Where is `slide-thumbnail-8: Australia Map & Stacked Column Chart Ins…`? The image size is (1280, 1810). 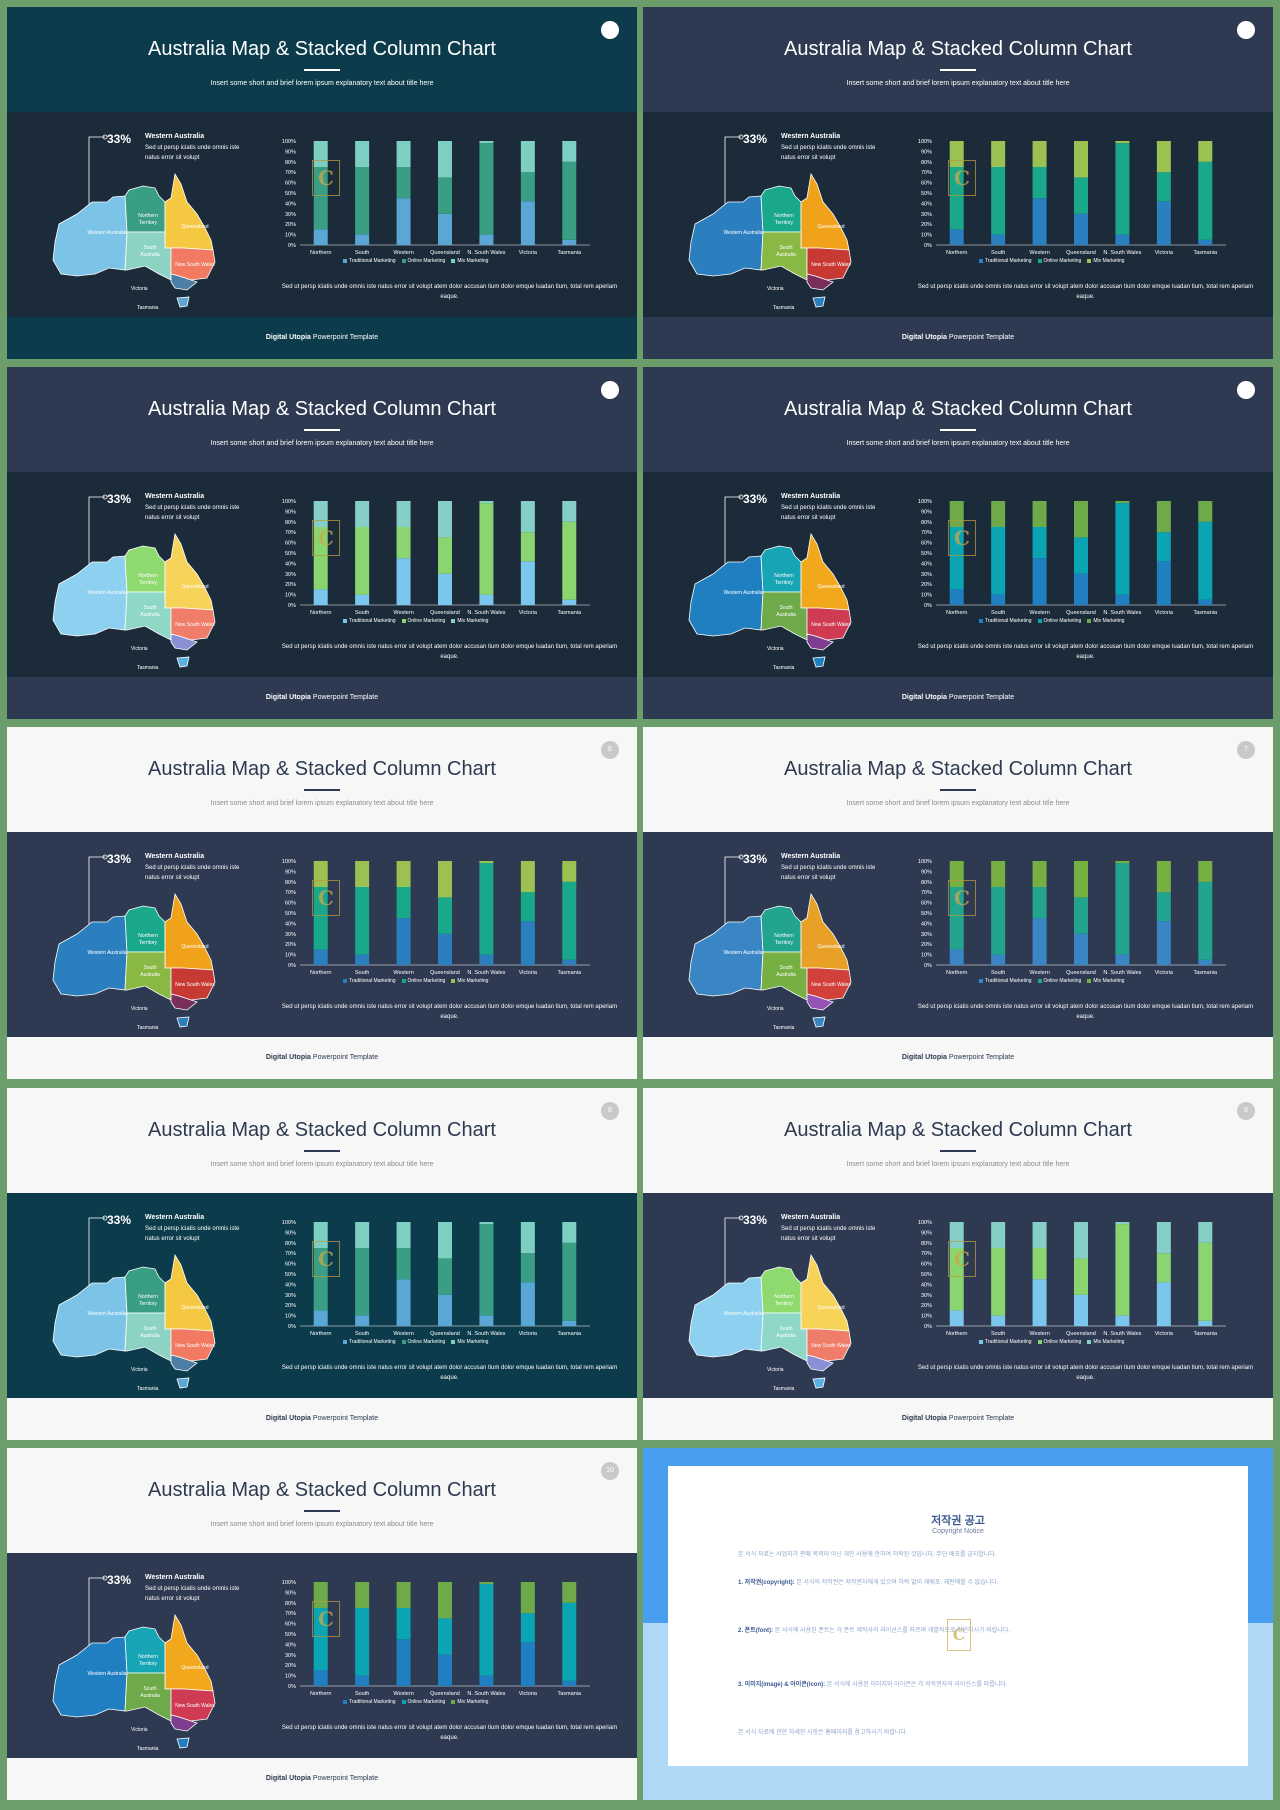 slide-thumbnail-8: Australia Map & Stacked Column Chart Ins… is located at coordinates (958, 1264).